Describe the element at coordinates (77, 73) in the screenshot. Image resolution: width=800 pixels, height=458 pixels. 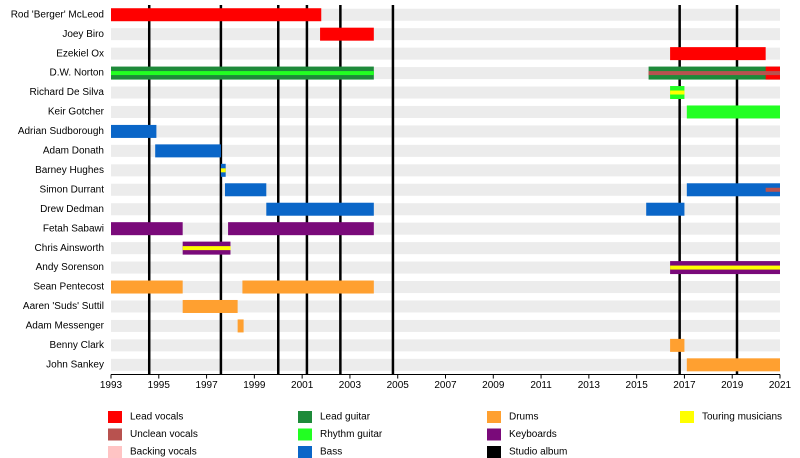
I see `member-name: D.W. Norton` at that location.